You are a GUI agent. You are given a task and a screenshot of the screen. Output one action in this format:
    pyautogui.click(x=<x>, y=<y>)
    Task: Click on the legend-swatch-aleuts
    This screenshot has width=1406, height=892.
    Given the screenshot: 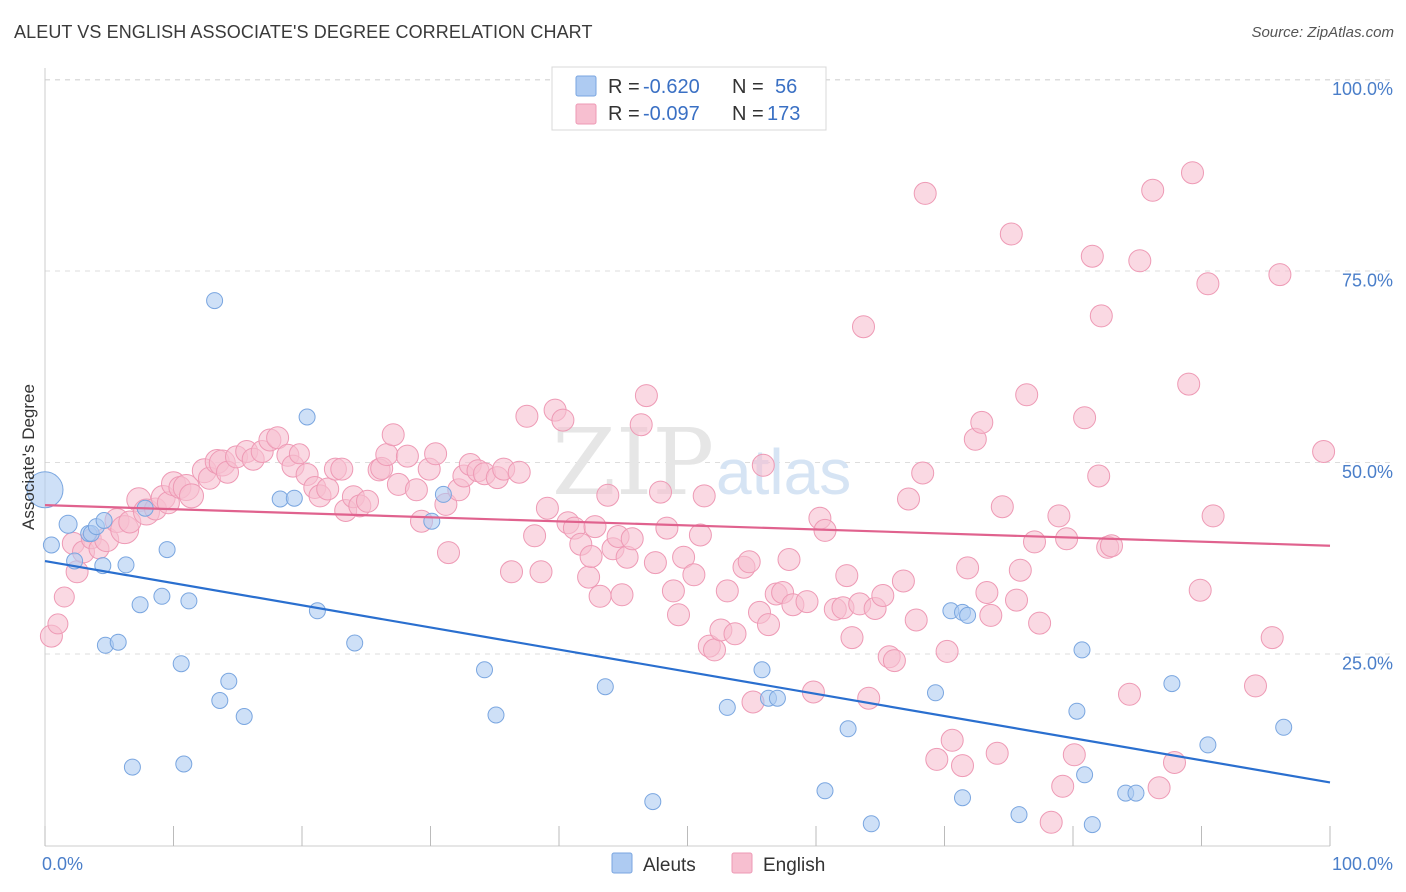 What is the action you would take?
    pyautogui.click(x=586, y=86)
    